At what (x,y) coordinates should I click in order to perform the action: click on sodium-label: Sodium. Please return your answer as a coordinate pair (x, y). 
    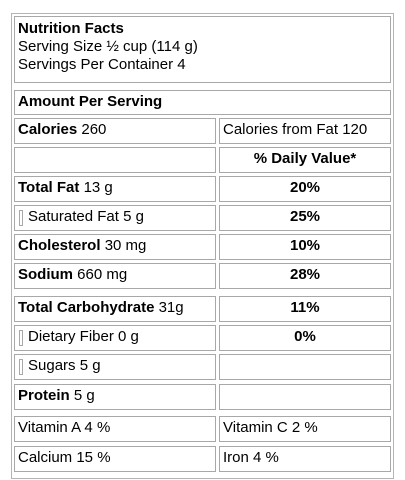
    Looking at the image, I should click on (45, 274).